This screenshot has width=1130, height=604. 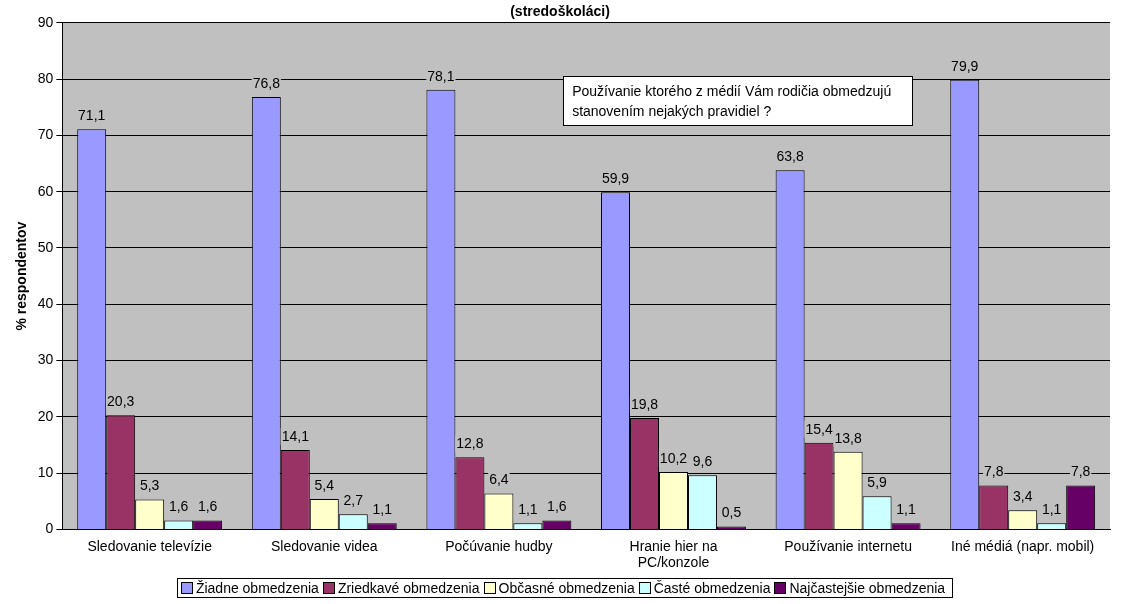 I want to click on legend-label: Zriedkavé obmedzenia, so click(x=408, y=588).